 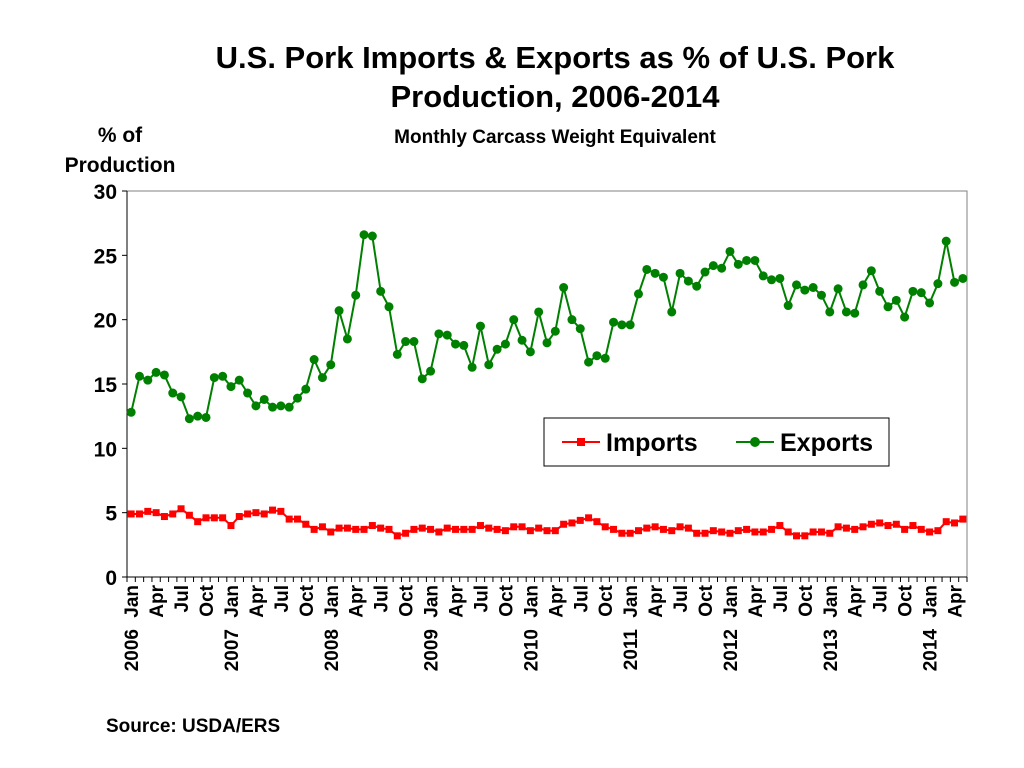 What do you see at coordinates (826, 443) in the screenshot?
I see `legend-exports-label: Exports` at bounding box center [826, 443].